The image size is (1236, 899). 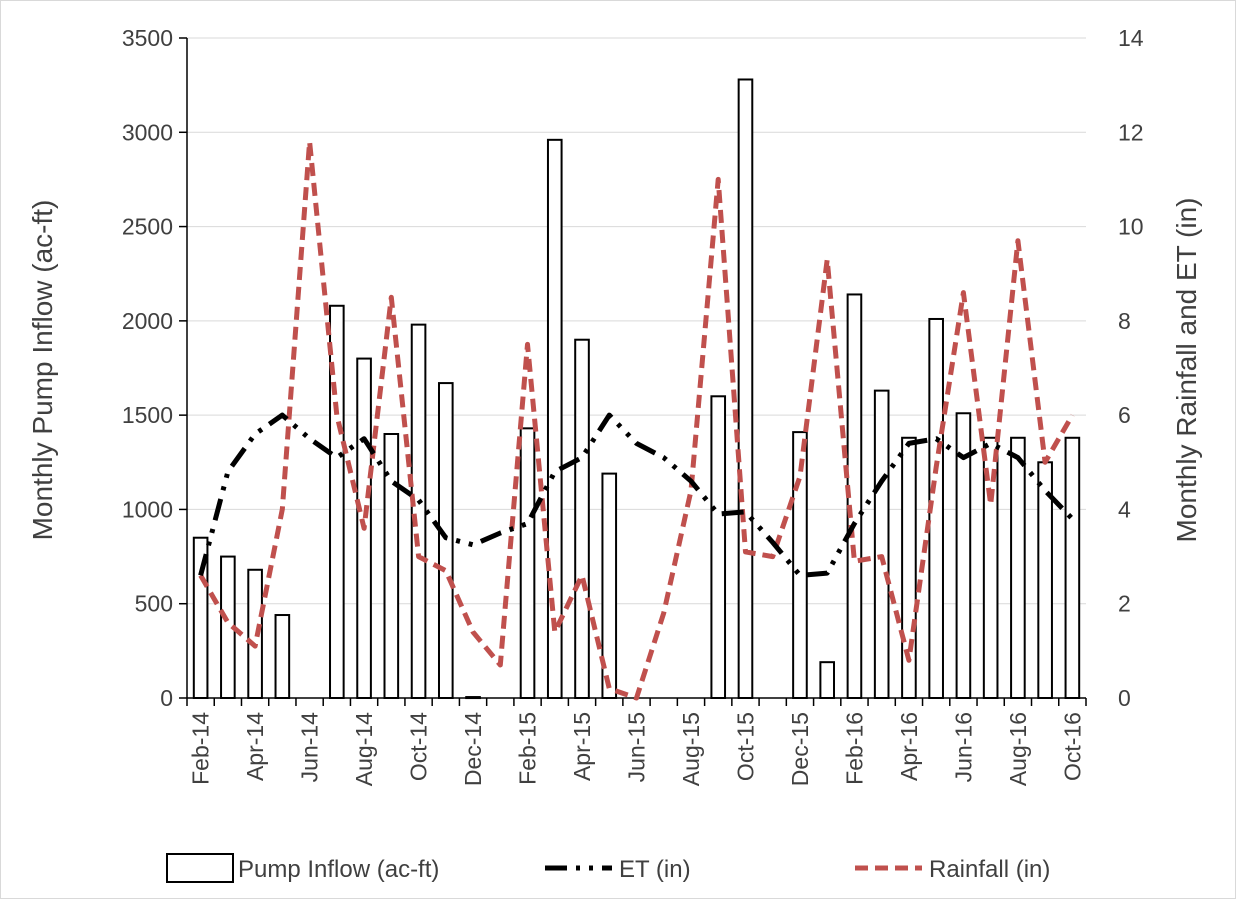 What do you see at coordinates (1124, 415) in the screenshot?
I see `y-tick-label-right: 6` at bounding box center [1124, 415].